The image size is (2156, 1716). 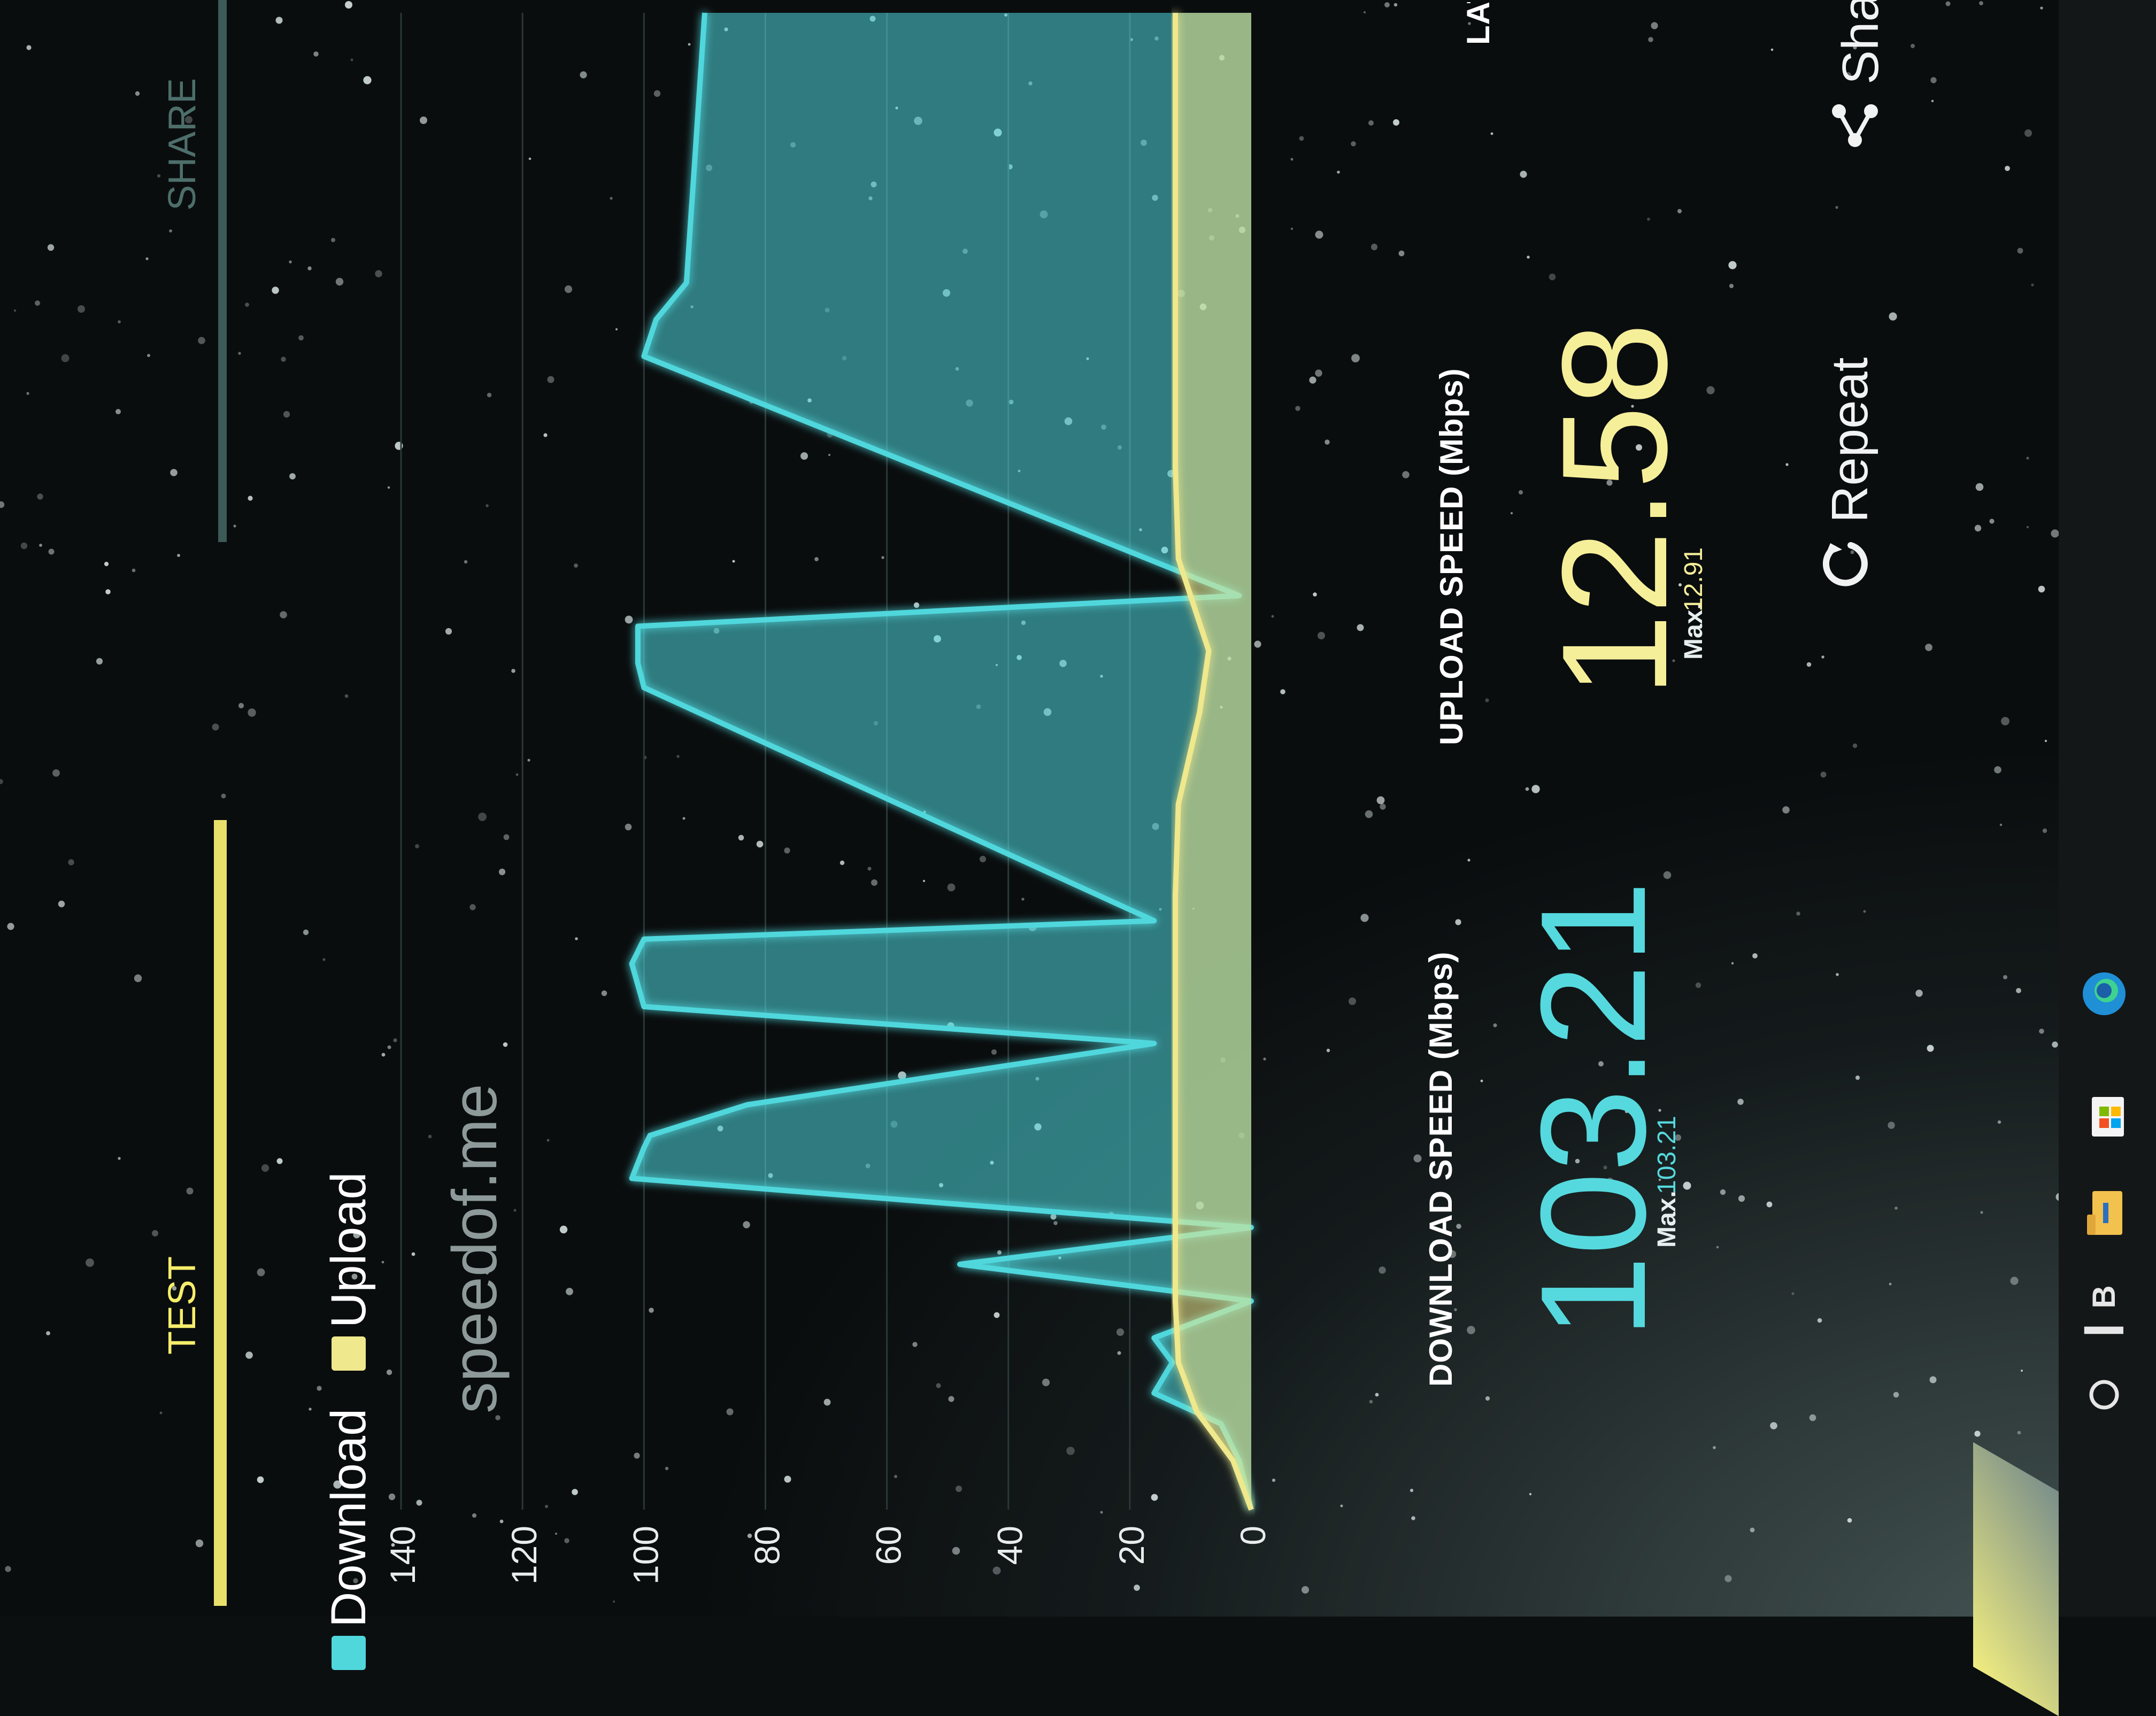 I want to click on share-icon, so click(x=1861, y=125).